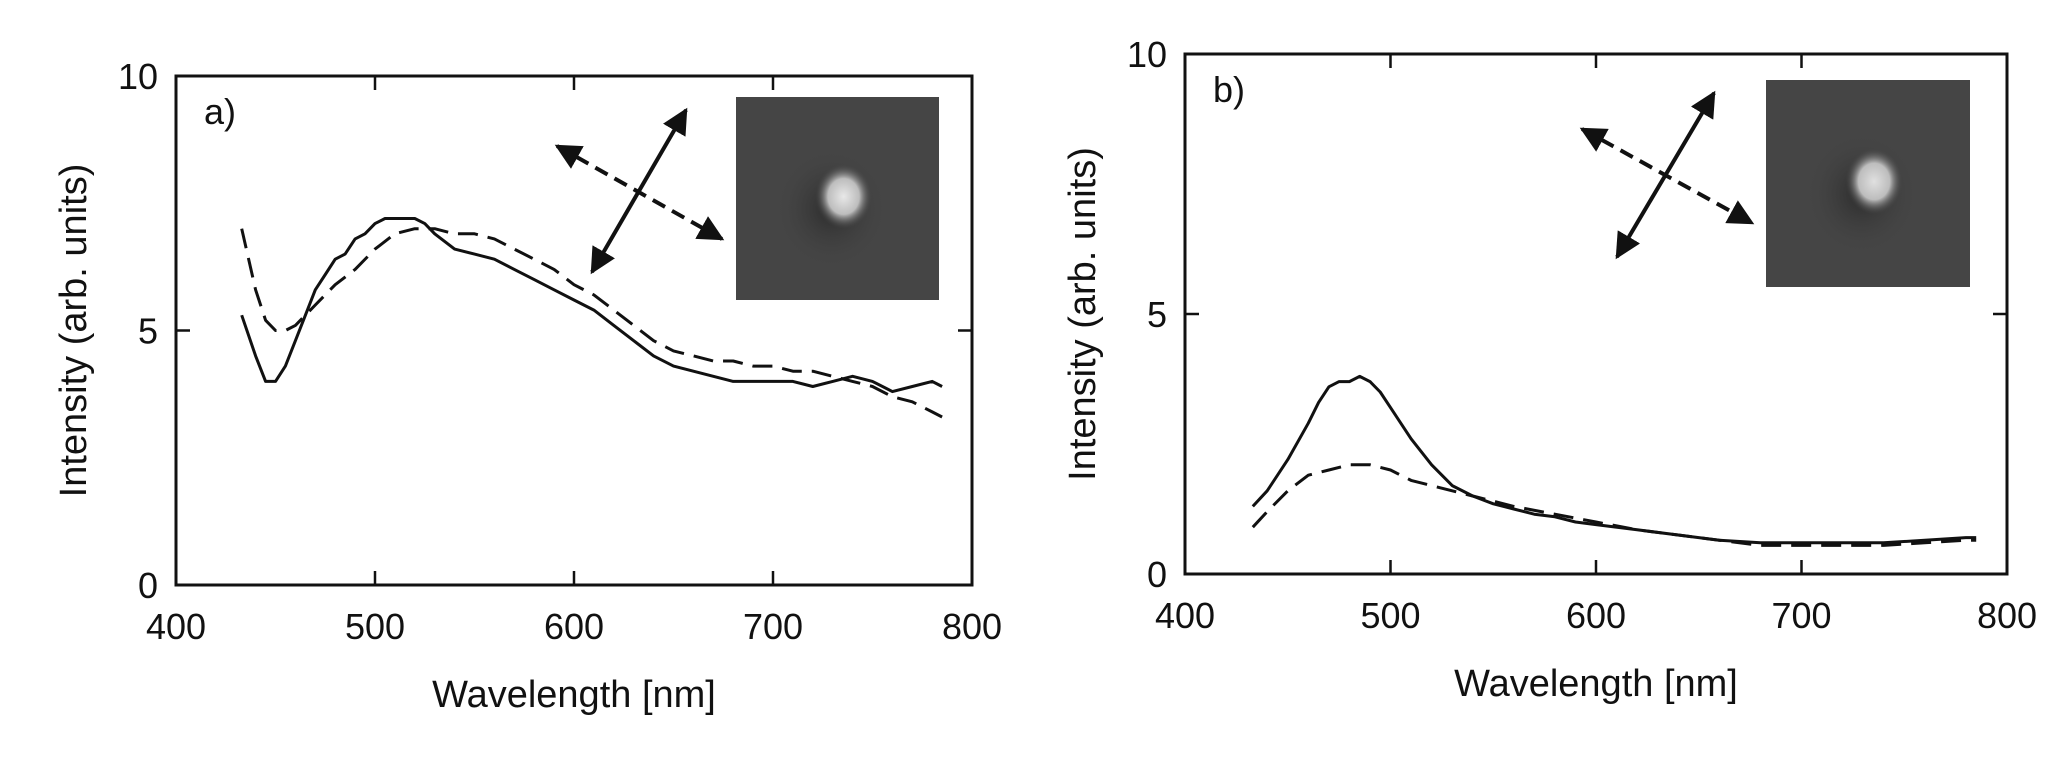 The height and width of the screenshot is (768, 2066). I want to click on x-tick-label-a-400: 400, so click(176, 626).